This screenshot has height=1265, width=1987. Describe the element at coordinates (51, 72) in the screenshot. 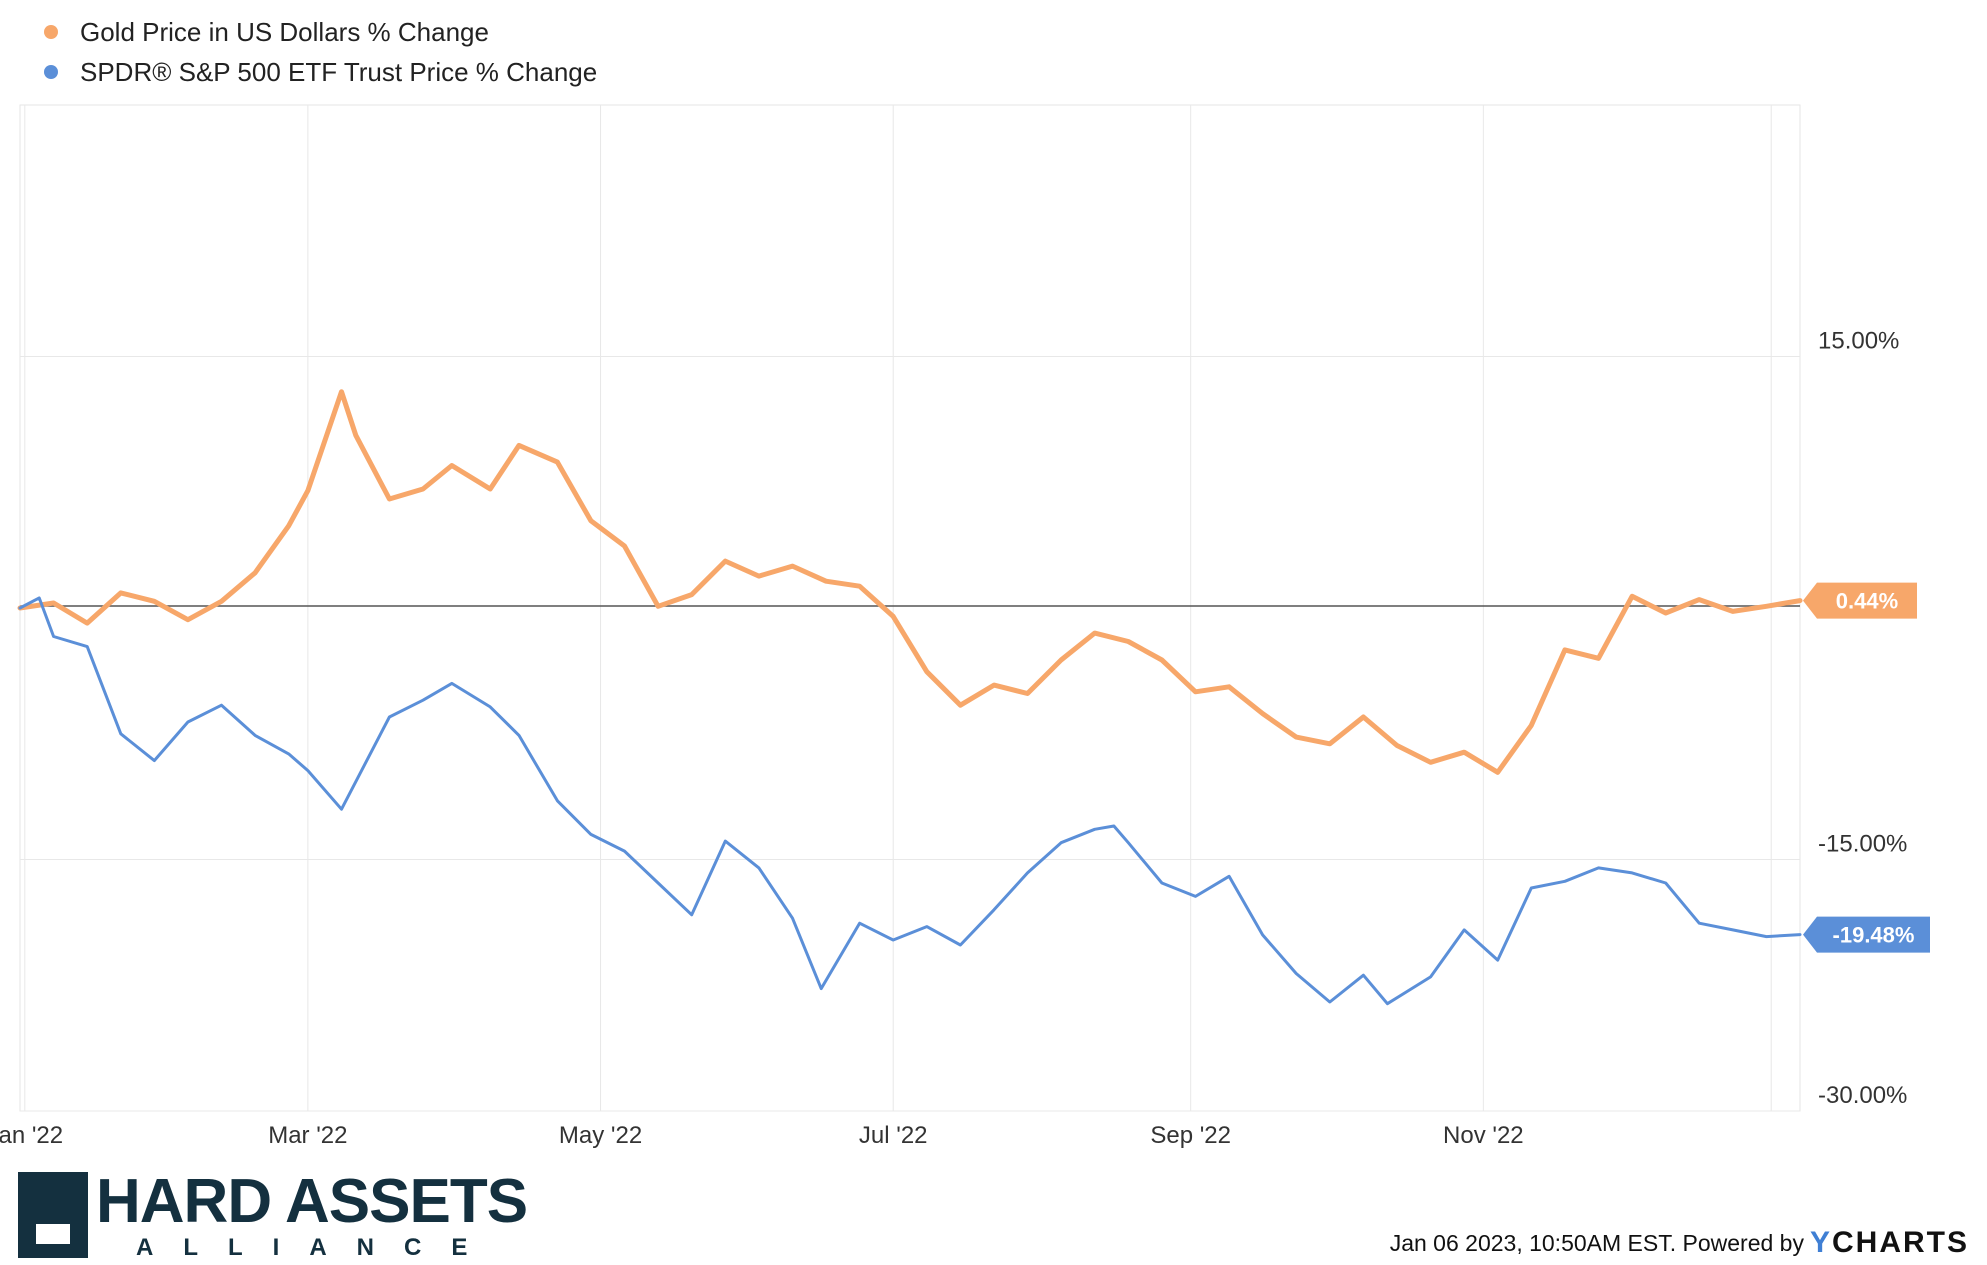

I see `legend-marker-spy` at that location.